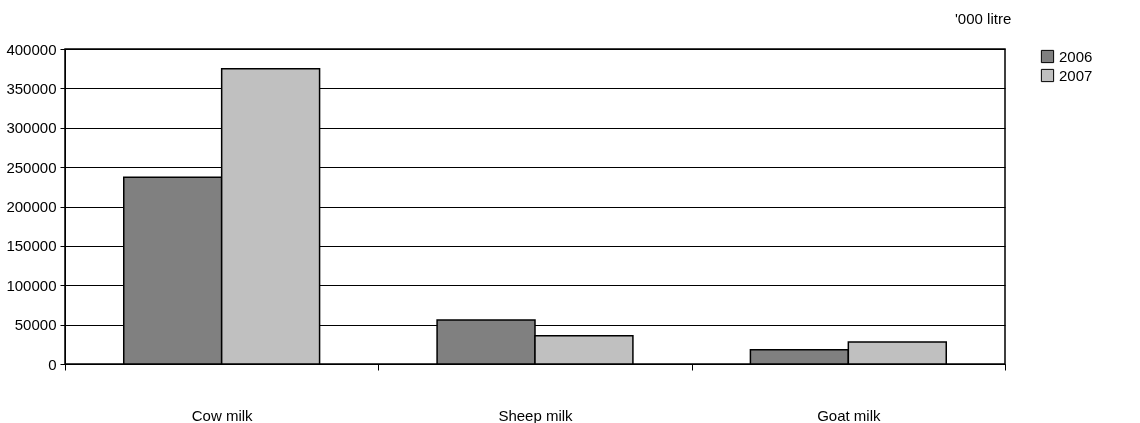 The width and height of the screenshot is (1140, 423). Describe the element at coordinates (31, 167) in the screenshot. I see `y-tick-label: 250000` at that location.